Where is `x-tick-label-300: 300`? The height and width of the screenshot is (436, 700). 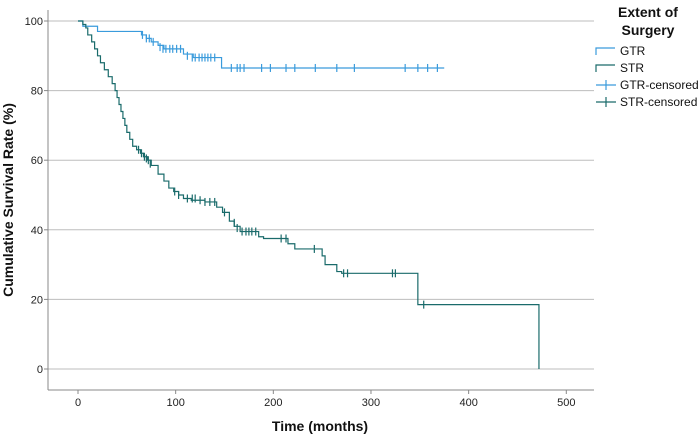
x-tick-label-300: 300 is located at coordinates (371, 403).